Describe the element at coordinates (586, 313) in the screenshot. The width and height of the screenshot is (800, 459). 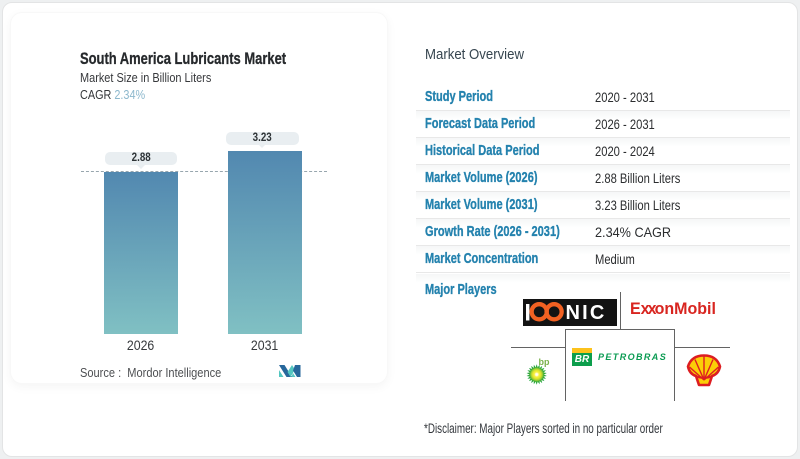
I see `svg-text: NIC` at that location.